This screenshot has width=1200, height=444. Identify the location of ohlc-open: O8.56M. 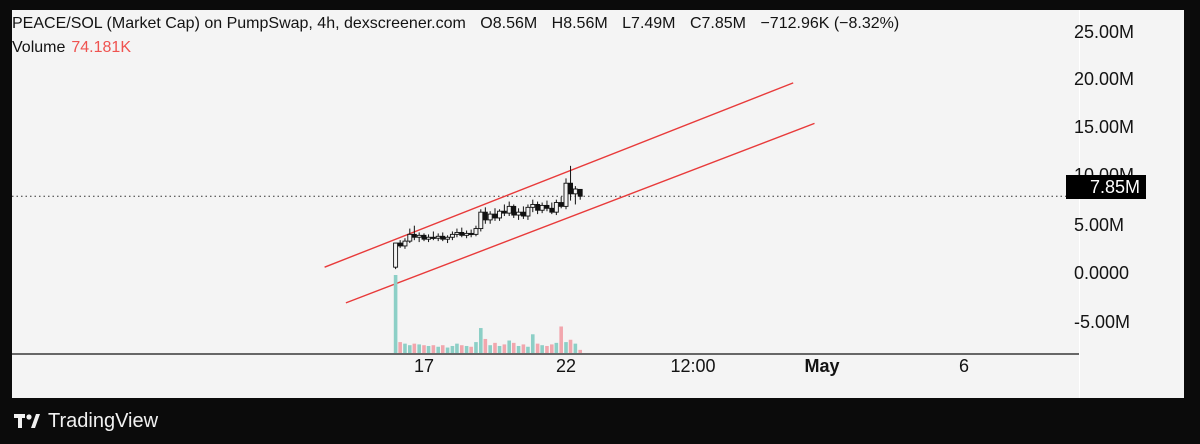
(509, 23).